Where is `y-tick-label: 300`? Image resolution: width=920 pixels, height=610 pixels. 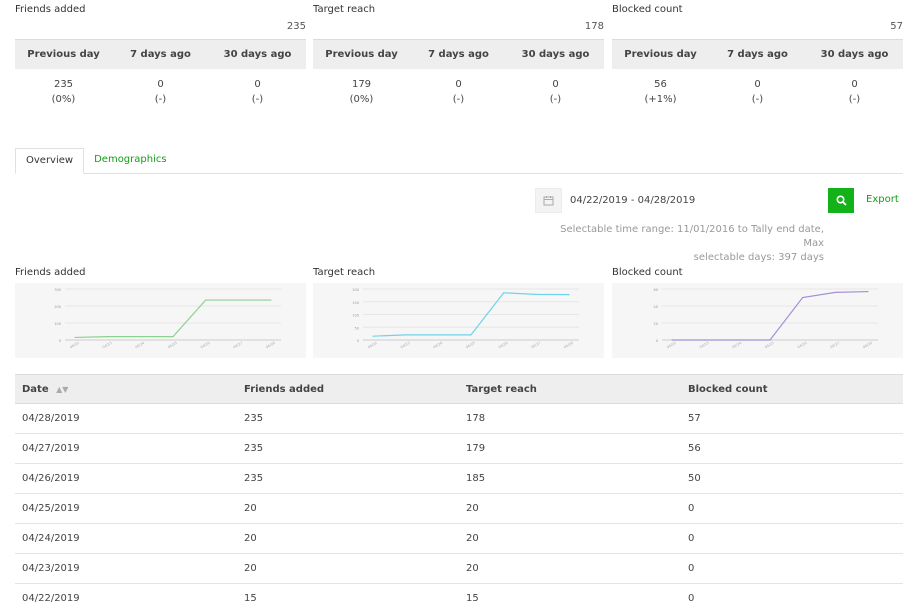
y-tick-label: 300 is located at coordinates (57, 290).